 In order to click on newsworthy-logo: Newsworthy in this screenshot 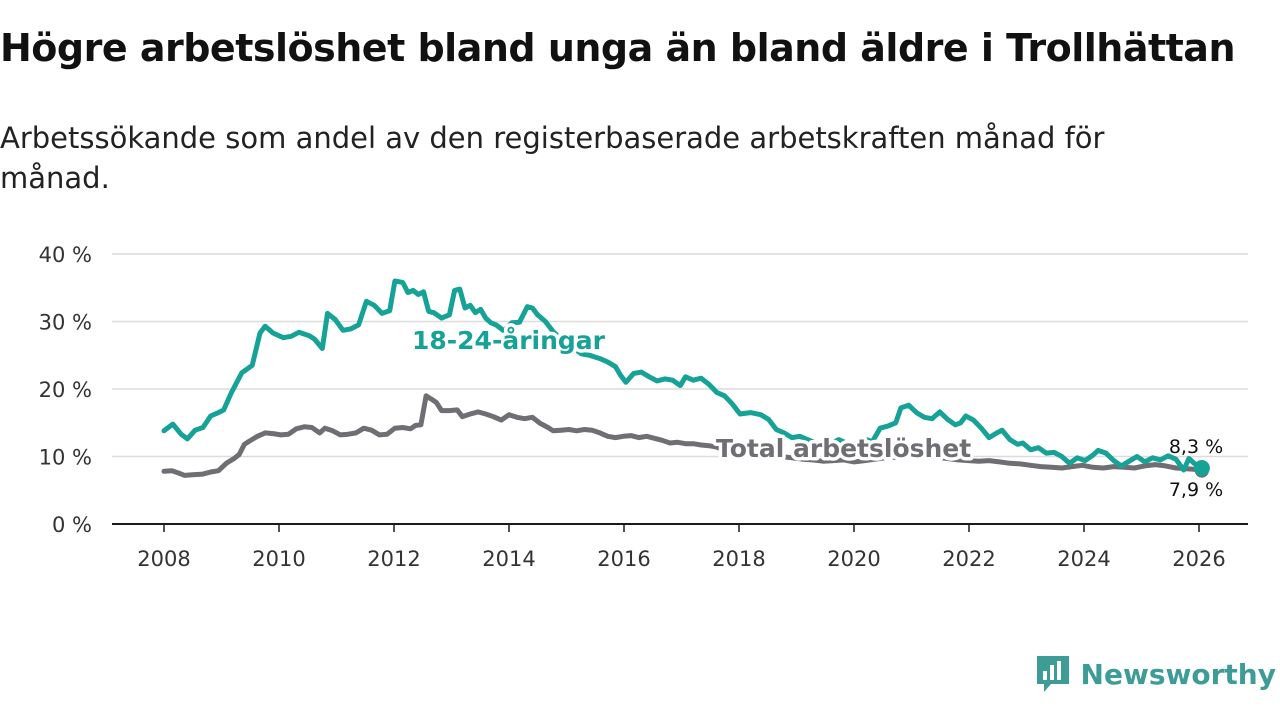, I will do `click(1155, 674)`.